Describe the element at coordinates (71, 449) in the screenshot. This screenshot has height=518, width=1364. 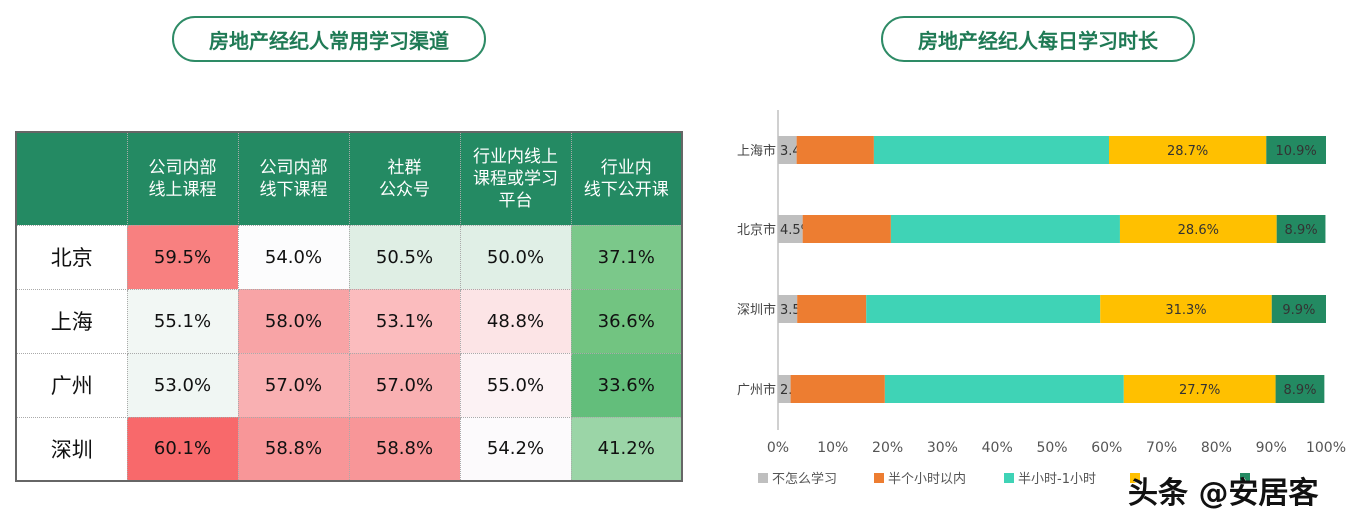
I see `row-city: 深圳` at that location.